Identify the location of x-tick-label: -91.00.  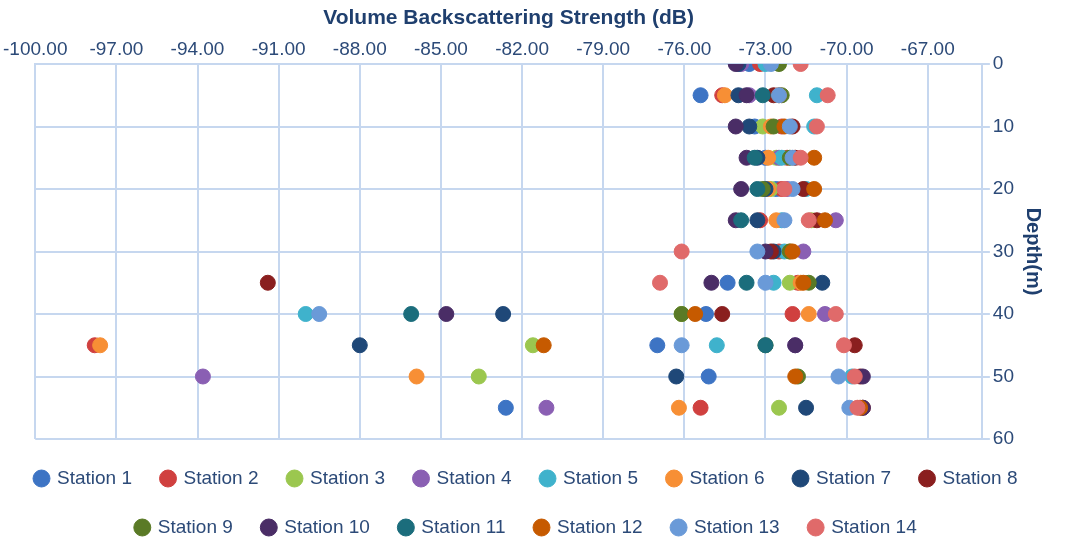
(278, 48).